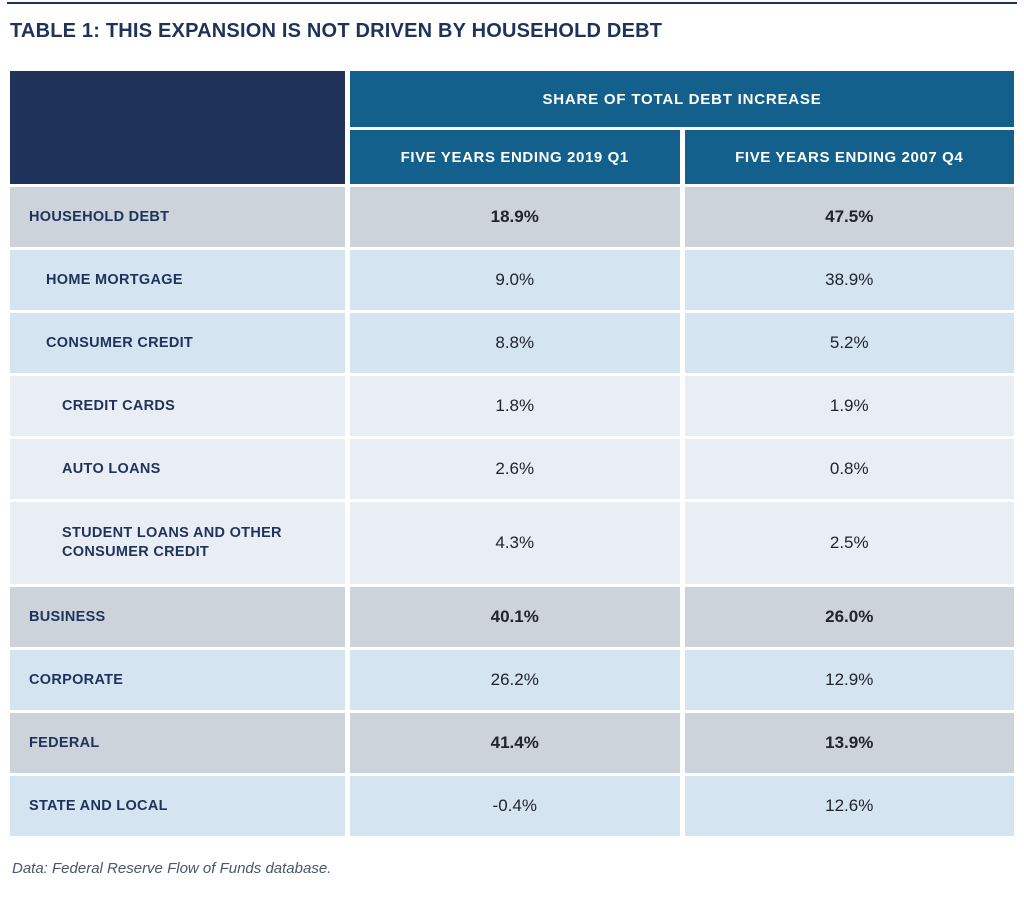  Describe the element at coordinates (515, 743) in the screenshot. I see `value-cell-2019q1: 41.4%` at that location.